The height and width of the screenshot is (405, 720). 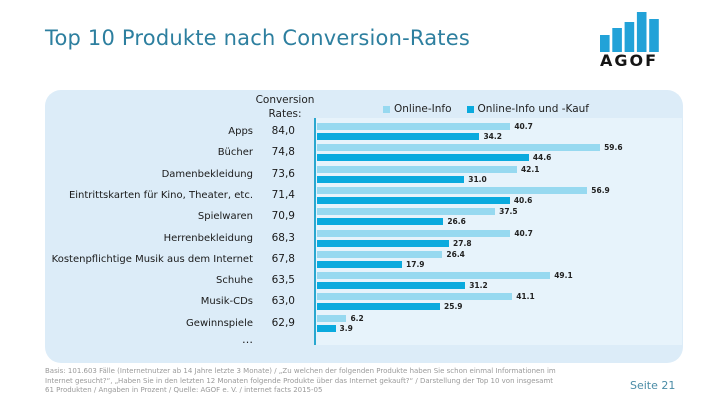 I want to click on bar-value-label: 37.5, so click(x=508, y=212).